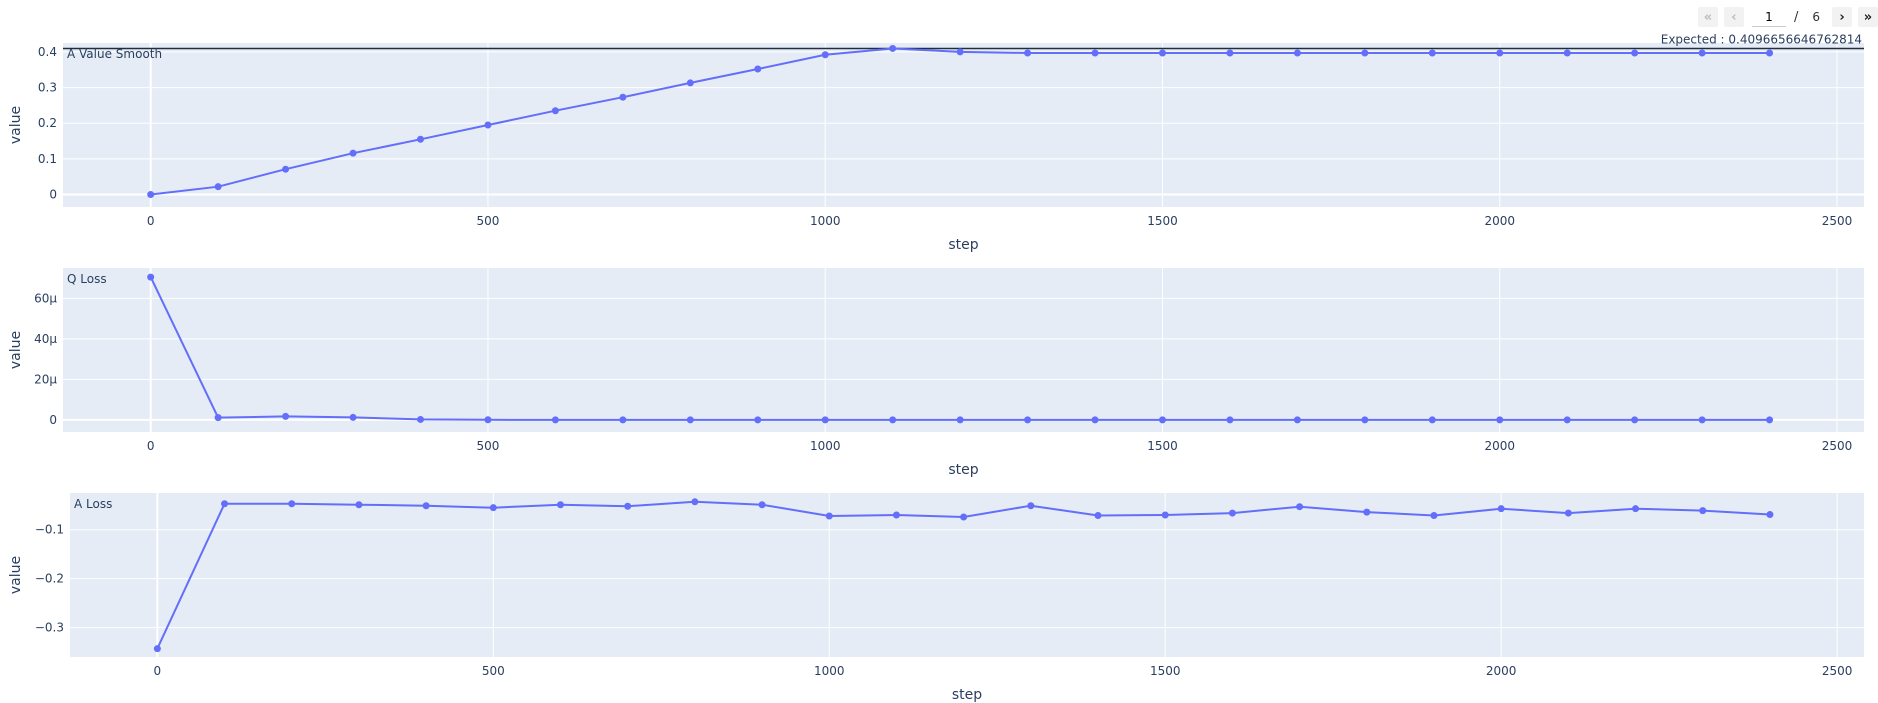  Describe the element at coordinates (114, 54) in the screenshot. I see `chart-title: A Value Smooth` at that location.